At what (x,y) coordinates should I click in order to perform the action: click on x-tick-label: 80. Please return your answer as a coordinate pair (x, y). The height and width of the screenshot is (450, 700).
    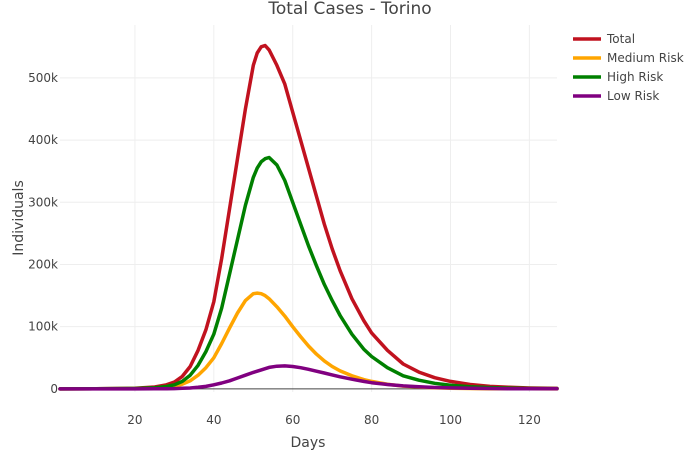
    Looking at the image, I should click on (371, 420).